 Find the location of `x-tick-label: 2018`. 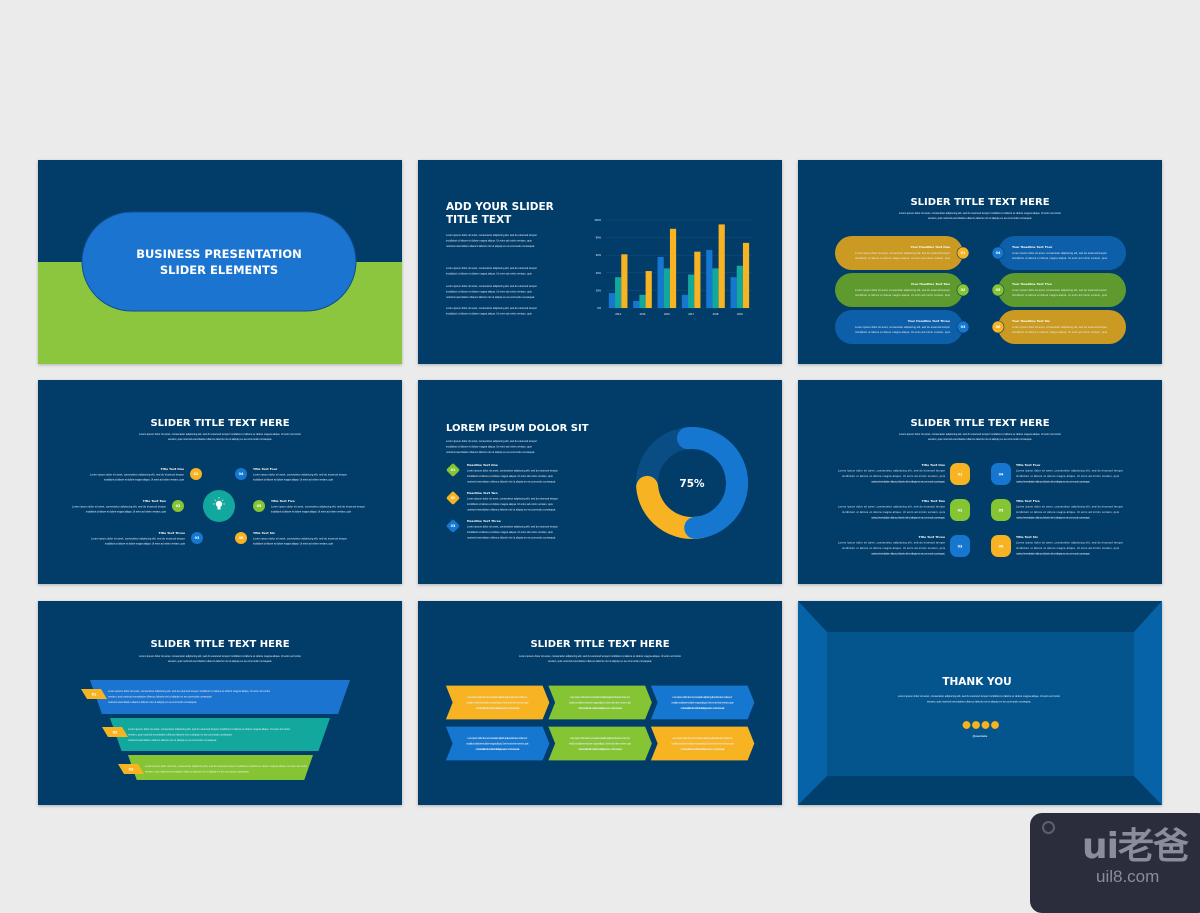

x-tick-label: 2018 is located at coordinates (716, 314).